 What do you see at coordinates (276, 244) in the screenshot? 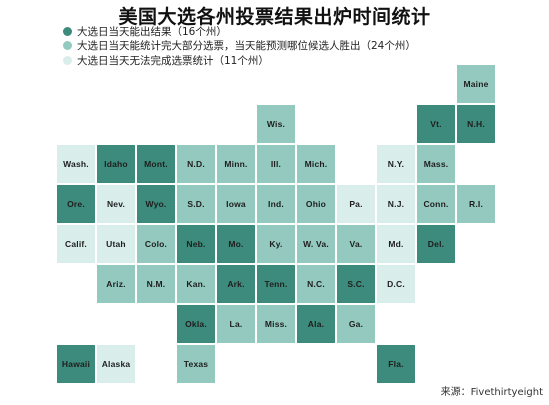
I see `state-tile-ky: Ky.` at bounding box center [276, 244].